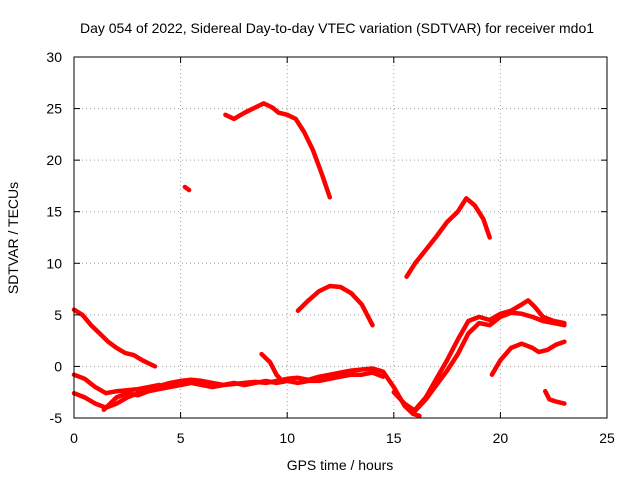 This screenshot has width=640, height=480. Describe the element at coordinates (58, 366) in the screenshot. I see `y-tick-label: 0` at that location.